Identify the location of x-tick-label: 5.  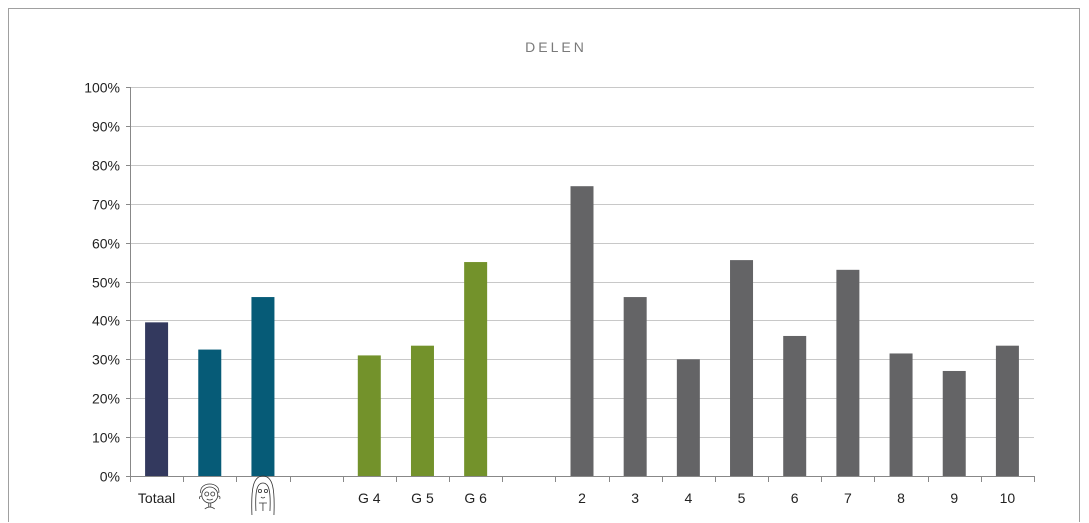
(742, 498).